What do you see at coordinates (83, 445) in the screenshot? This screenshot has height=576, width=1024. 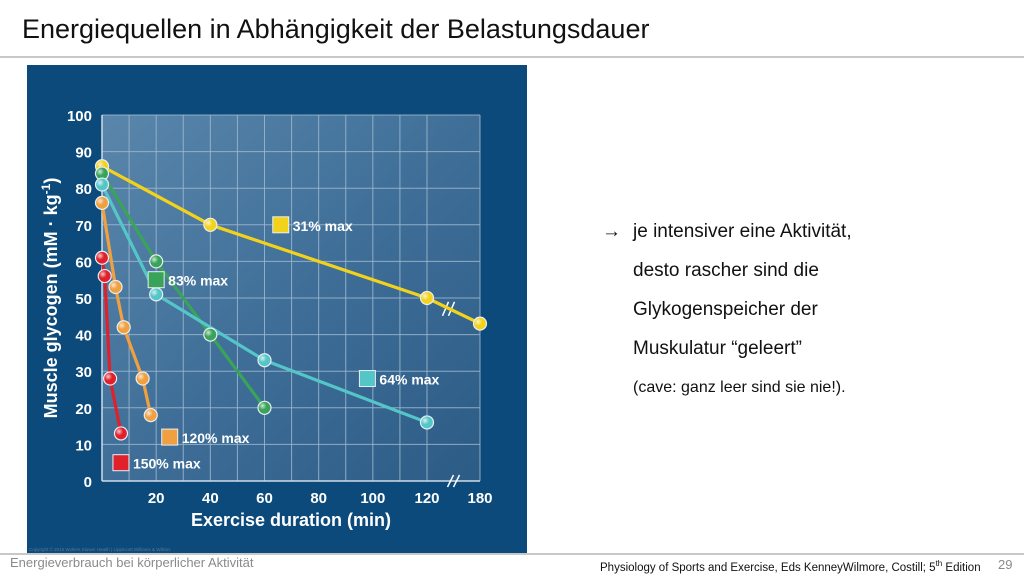 I see `y-tick-label: 10` at bounding box center [83, 445].